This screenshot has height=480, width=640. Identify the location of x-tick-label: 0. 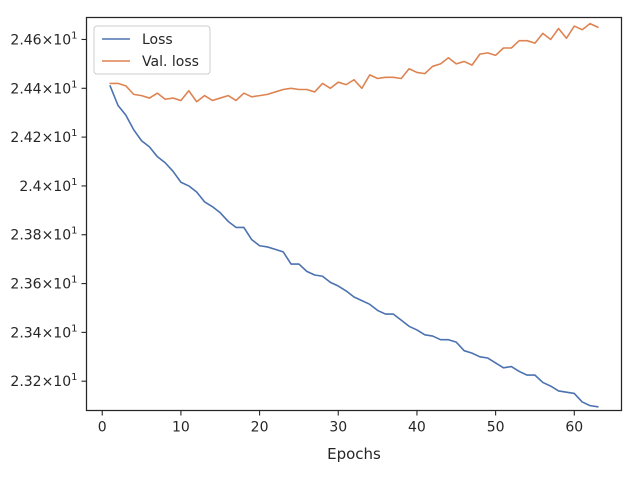
(102, 428).